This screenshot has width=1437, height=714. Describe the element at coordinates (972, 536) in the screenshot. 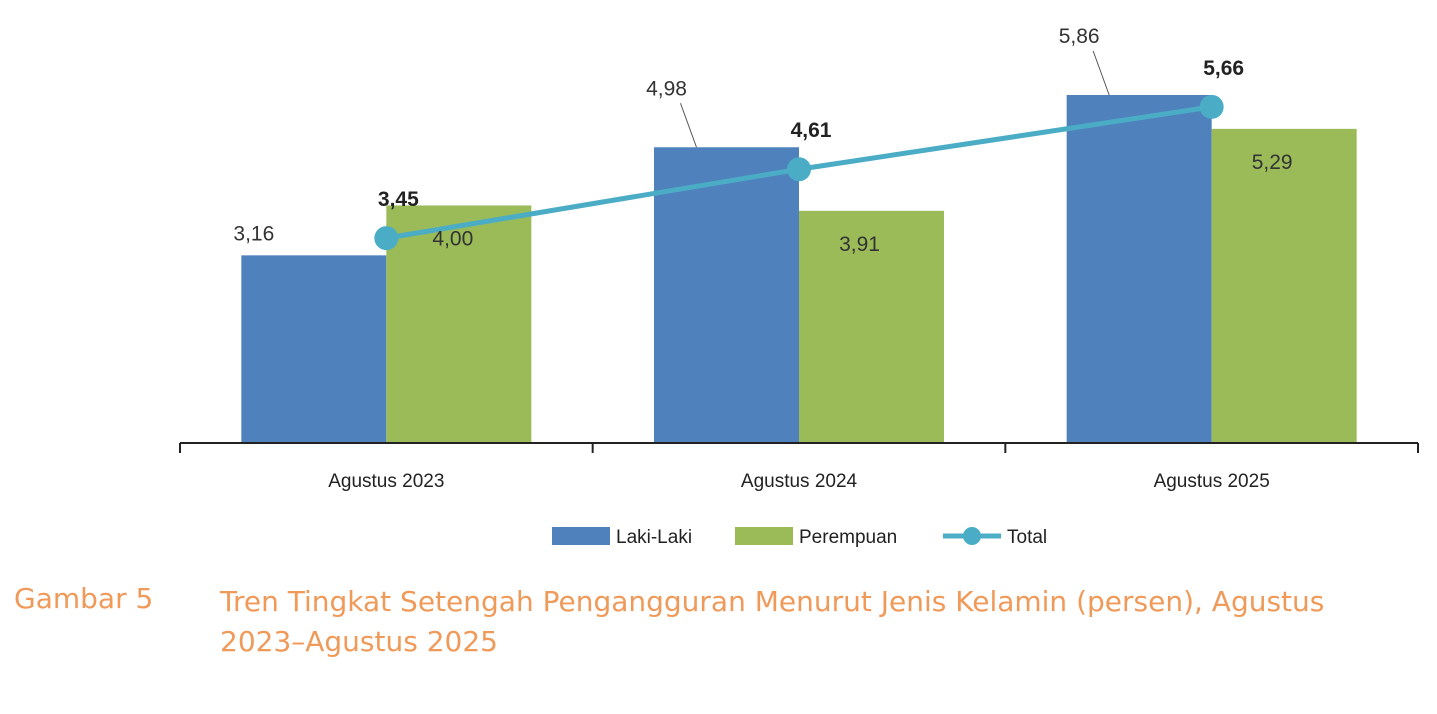

I see `legend-marker` at that location.